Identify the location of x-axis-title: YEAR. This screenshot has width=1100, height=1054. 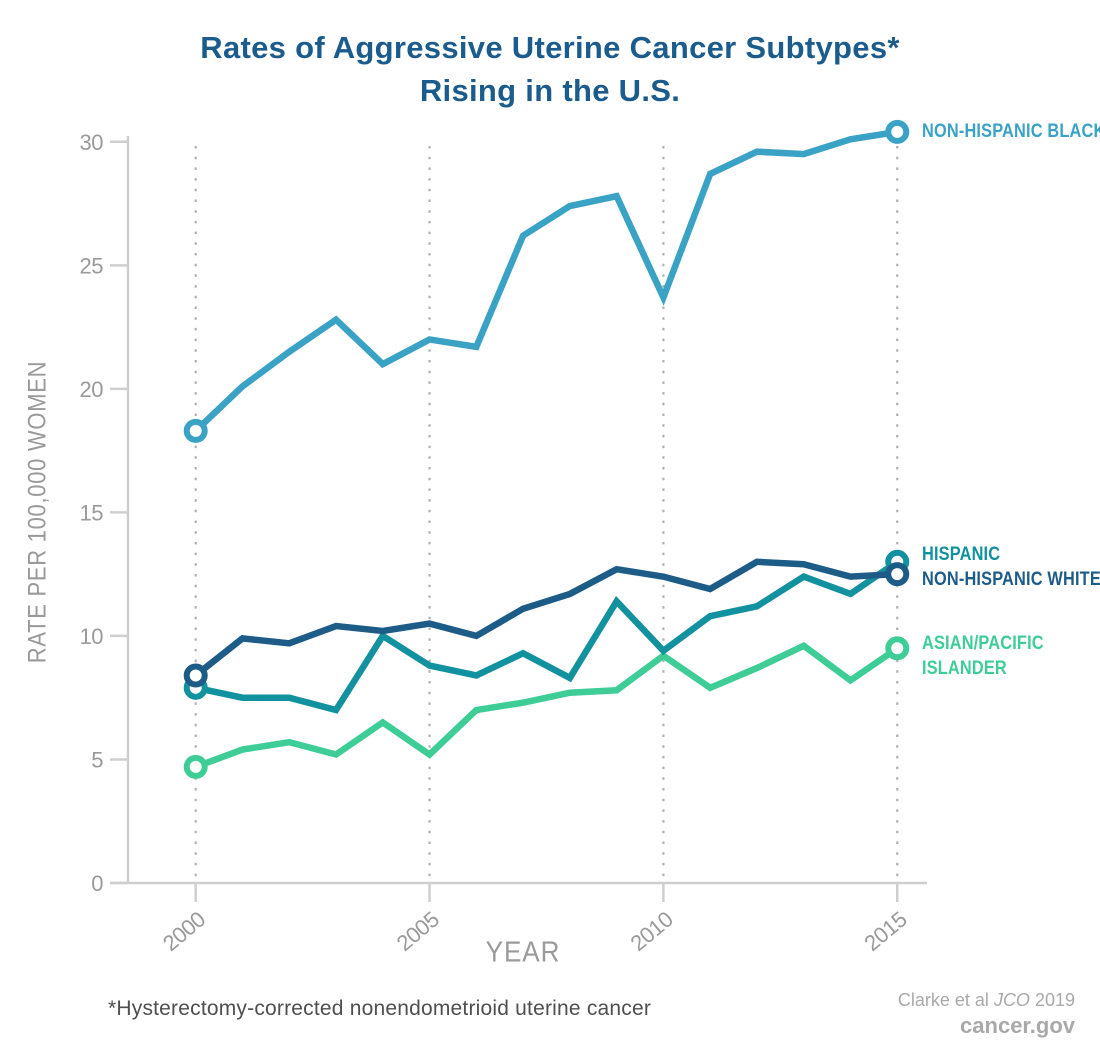
(523, 952).